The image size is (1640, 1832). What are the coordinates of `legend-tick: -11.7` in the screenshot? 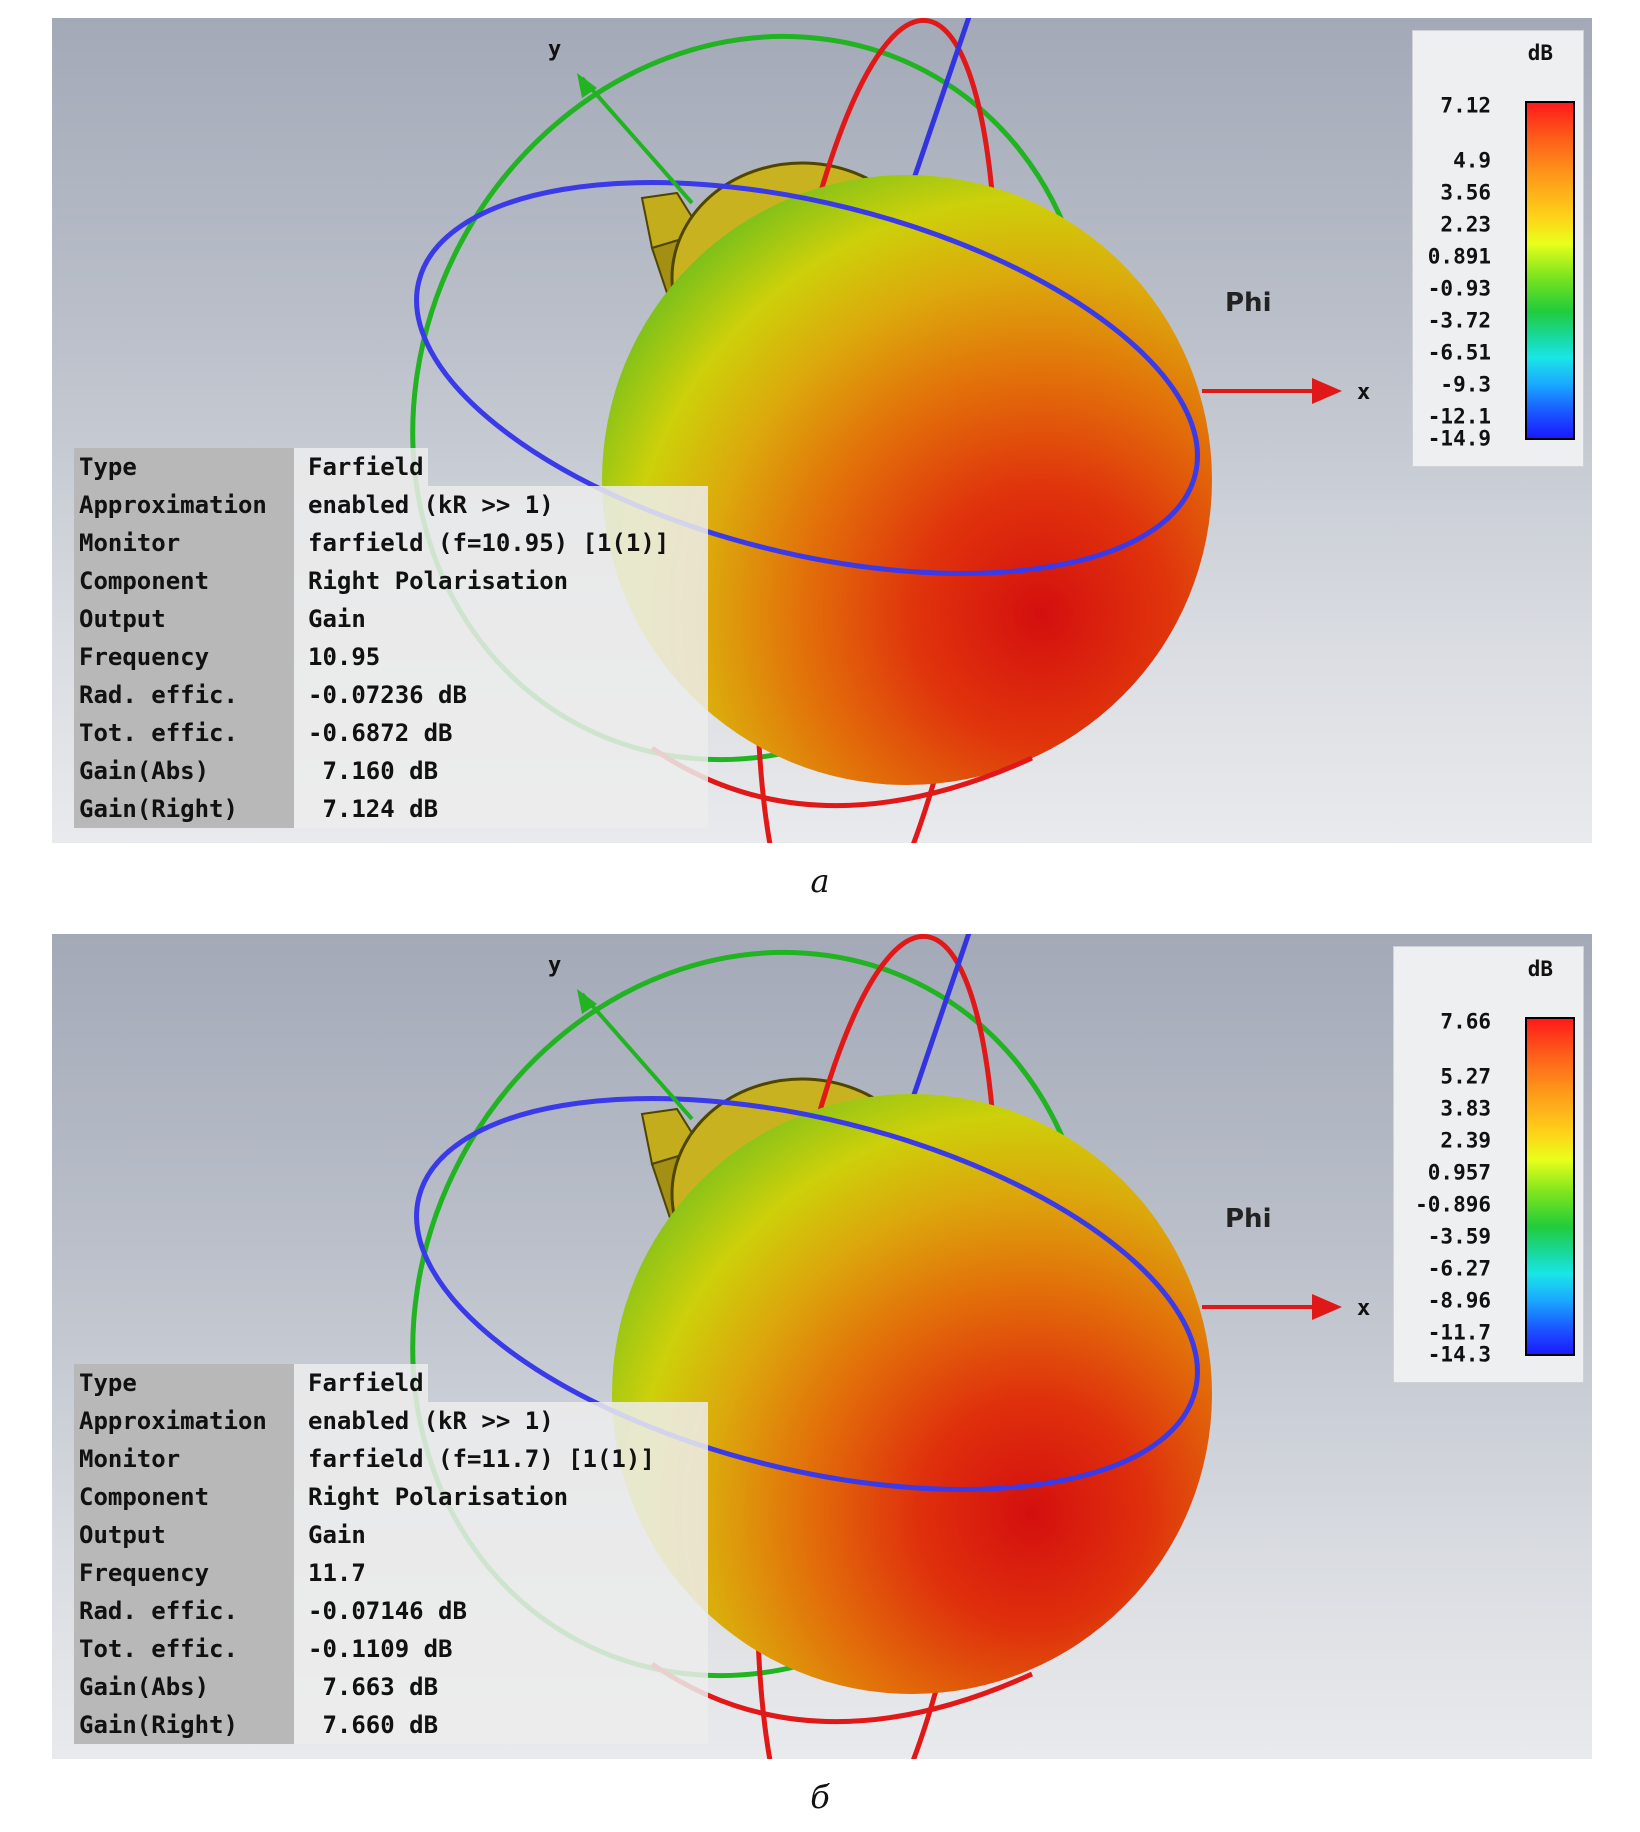 It's located at (1459, 1332).